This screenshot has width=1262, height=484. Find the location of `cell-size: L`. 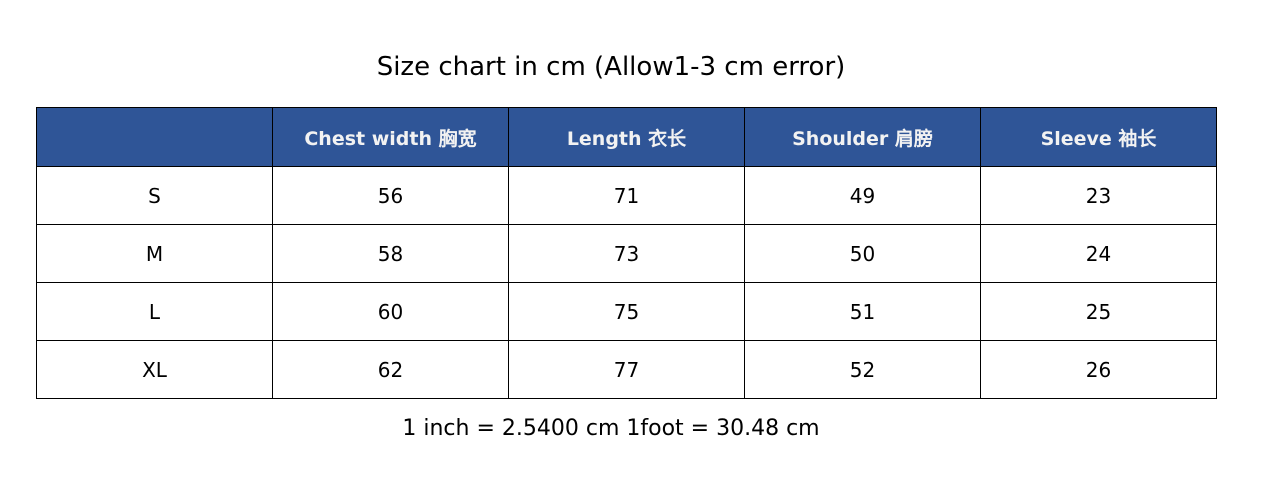

cell-size: L is located at coordinates (154, 311).